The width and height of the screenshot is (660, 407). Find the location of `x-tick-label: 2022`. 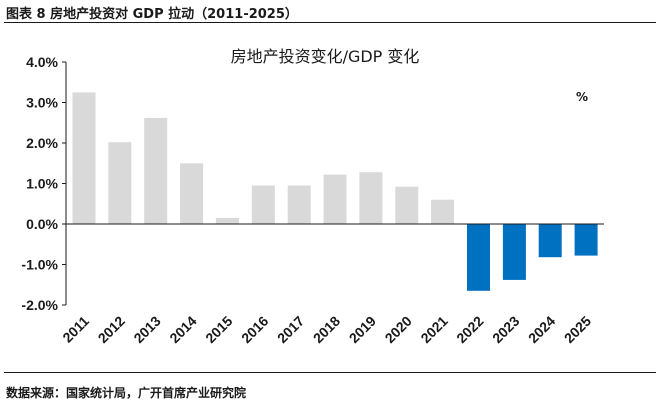

x-tick-label: 2022 is located at coordinates (469, 329).